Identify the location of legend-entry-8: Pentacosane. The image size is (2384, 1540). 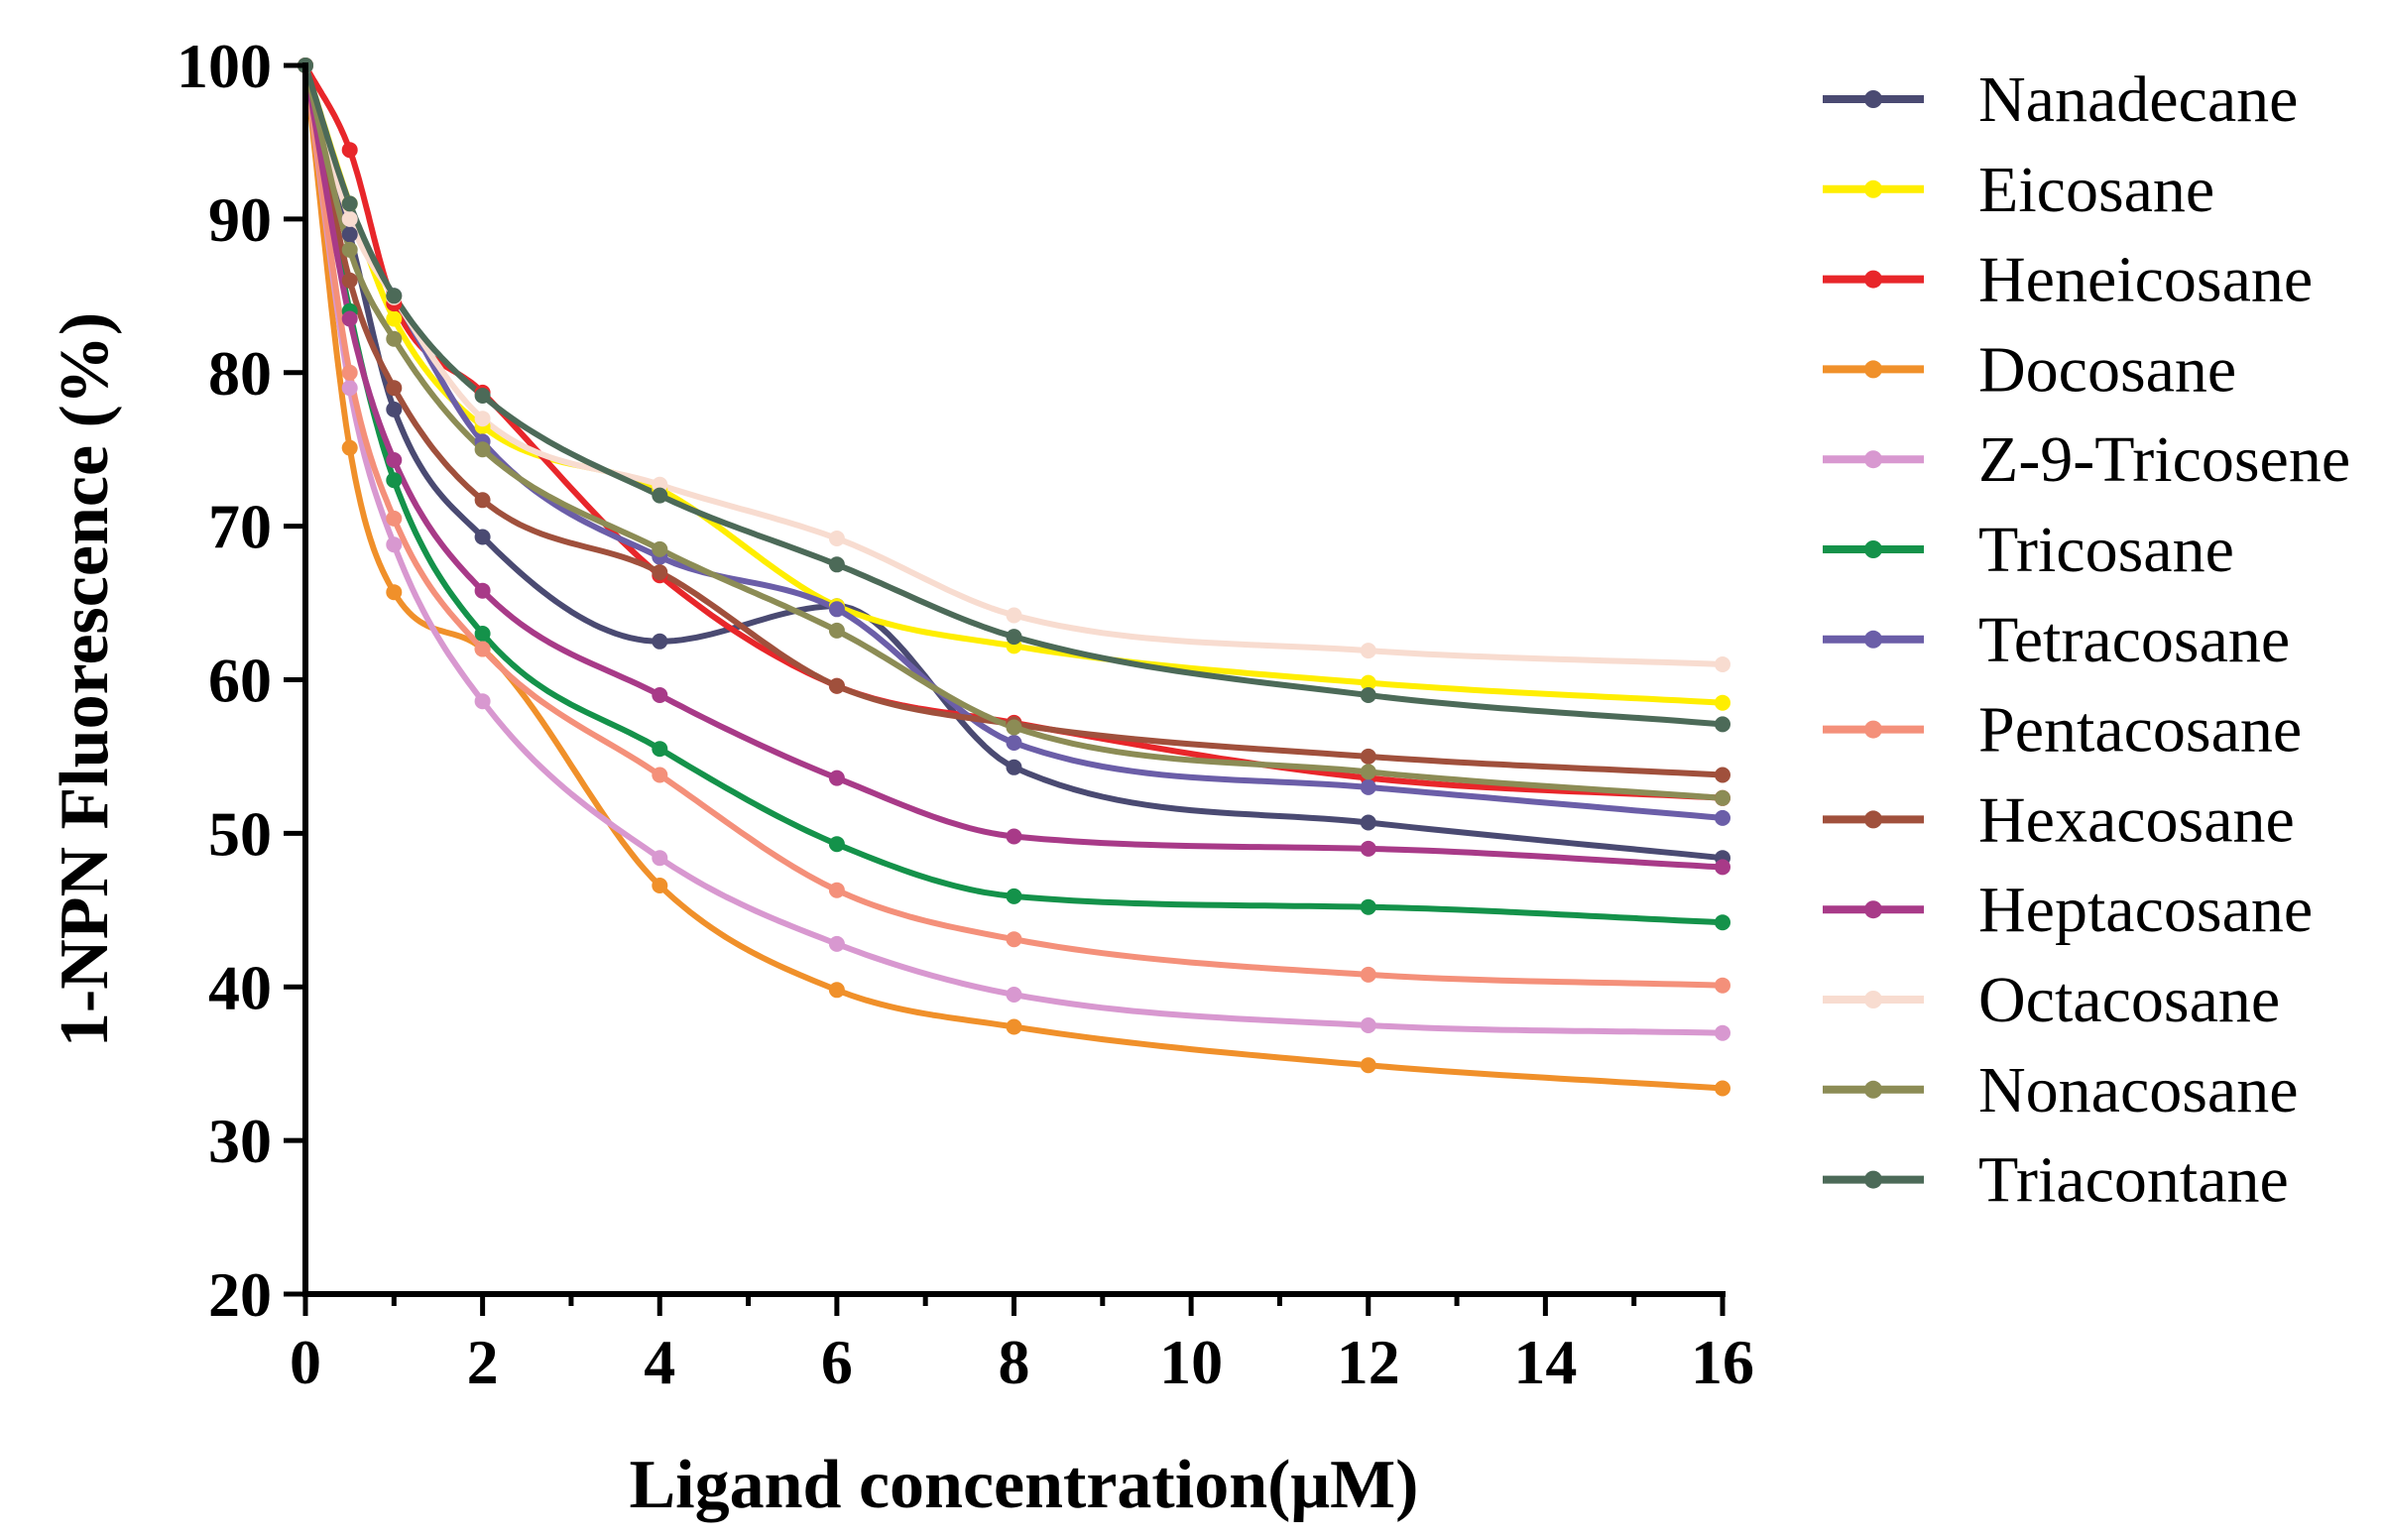
(2062, 730).